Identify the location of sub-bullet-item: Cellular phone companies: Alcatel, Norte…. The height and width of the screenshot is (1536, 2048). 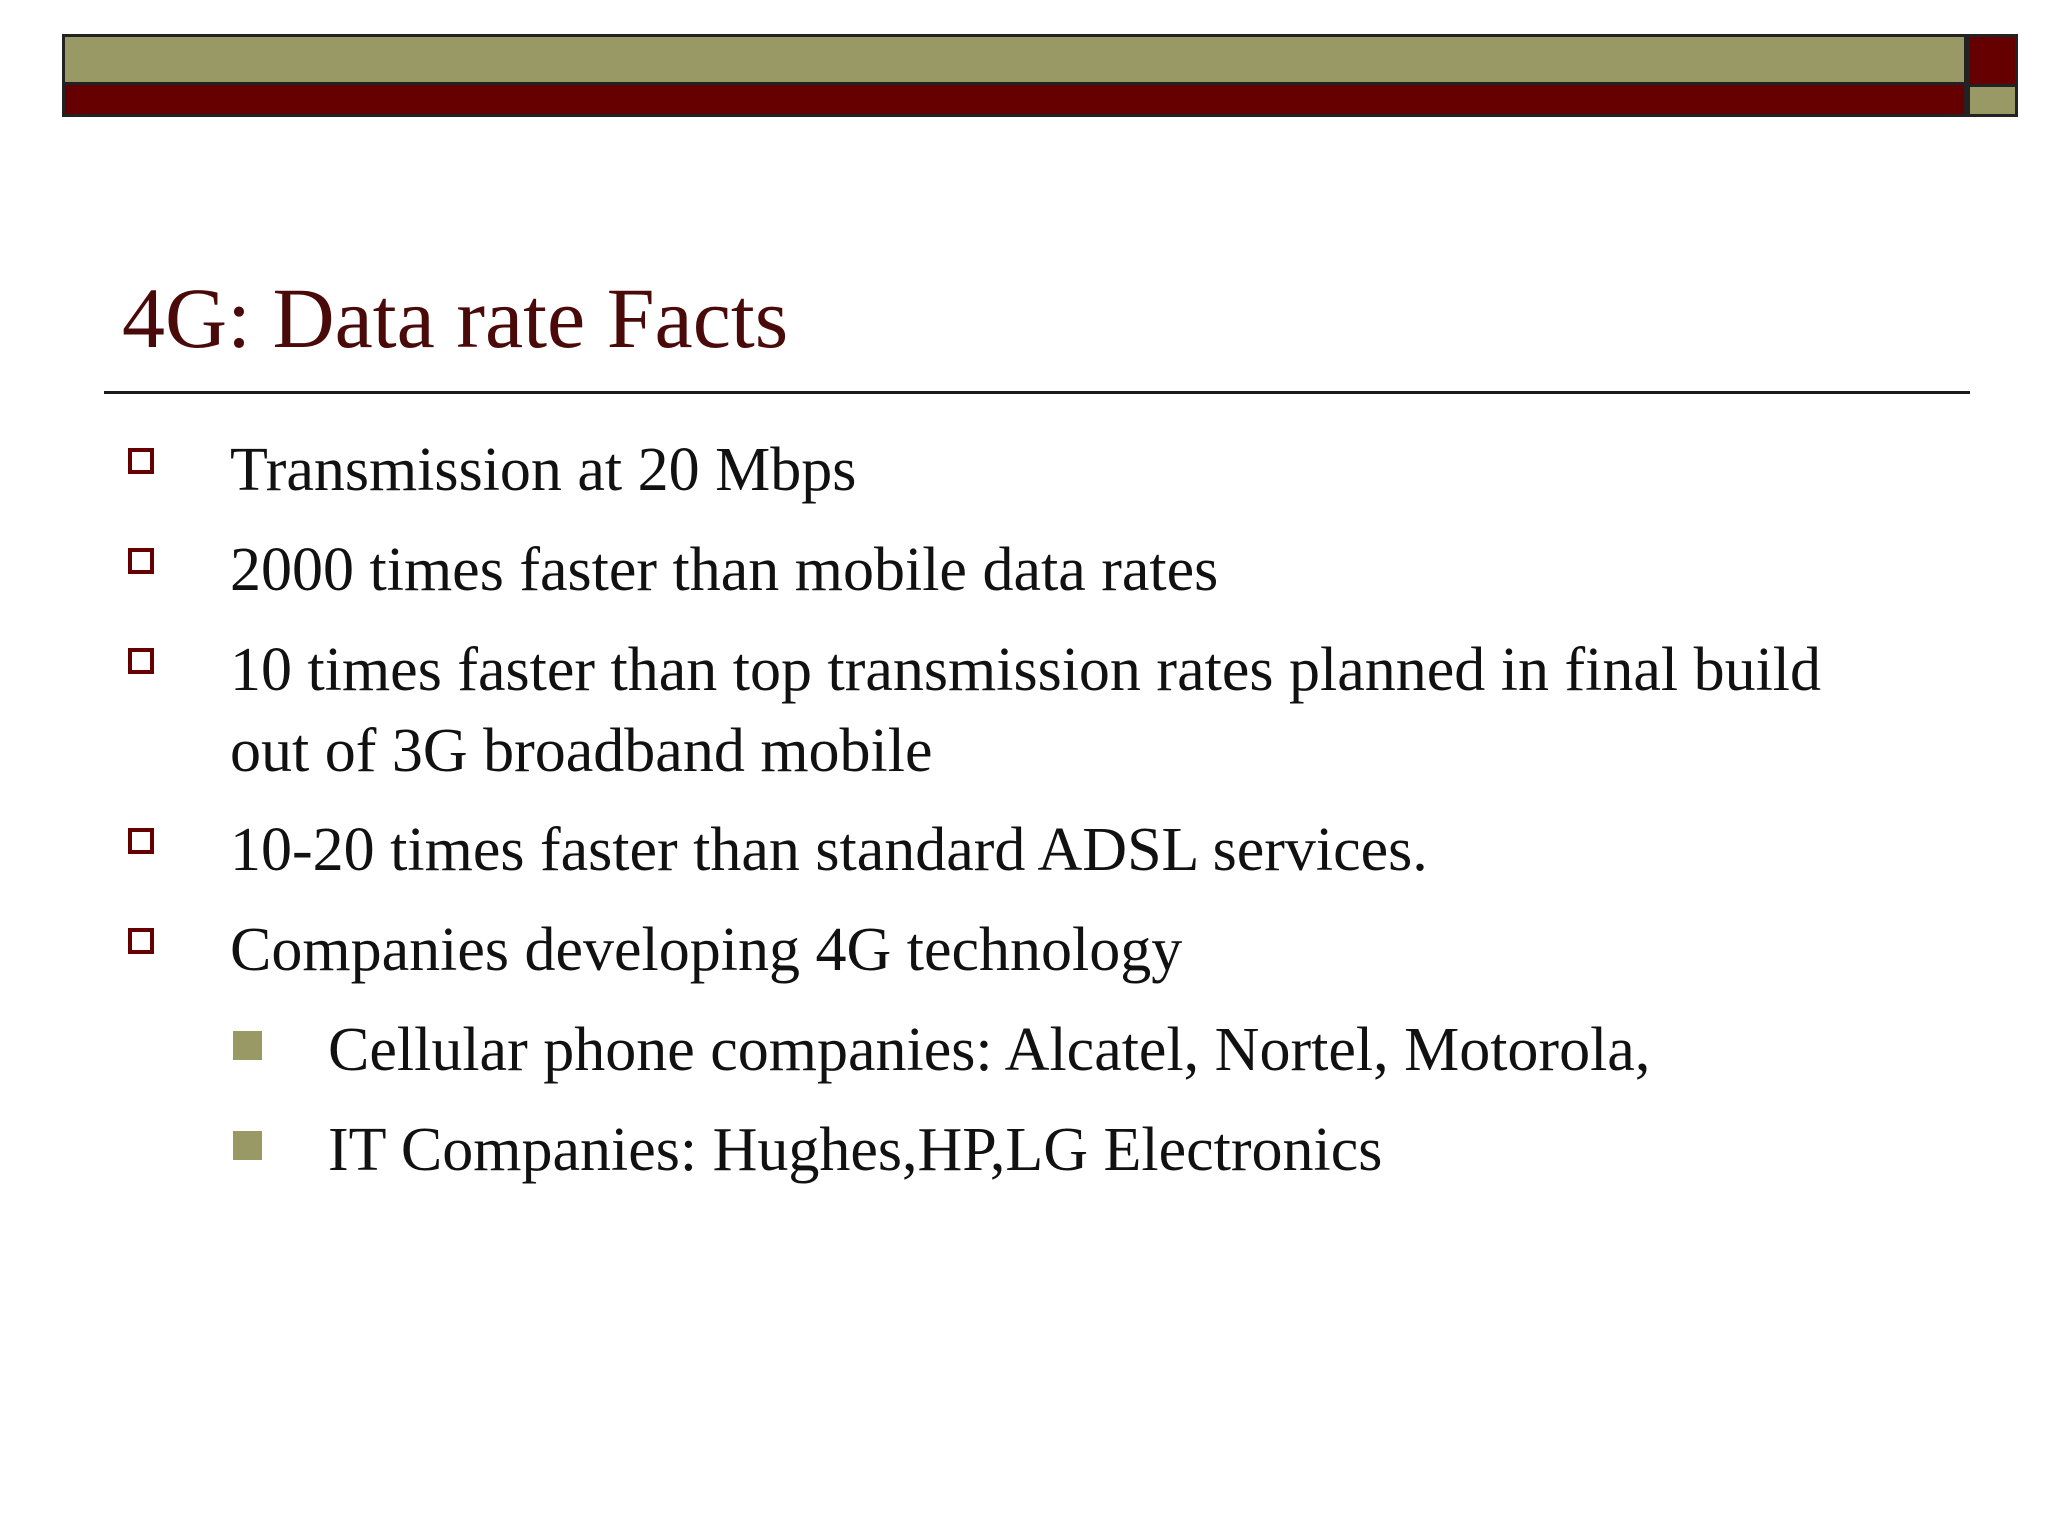
(989, 1050).